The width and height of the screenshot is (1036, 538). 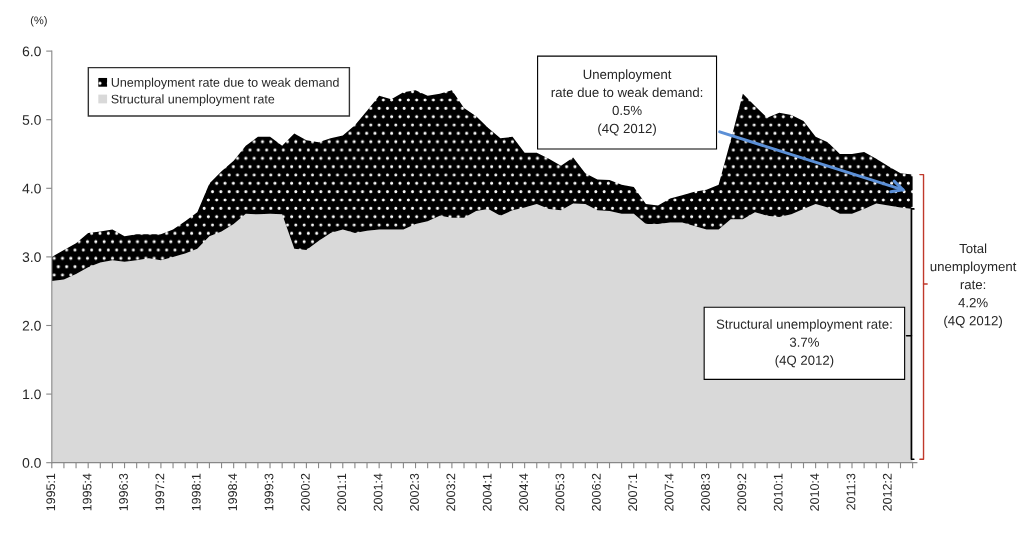 I want to click on x-tick-label: 1995:4, so click(x=87, y=492).